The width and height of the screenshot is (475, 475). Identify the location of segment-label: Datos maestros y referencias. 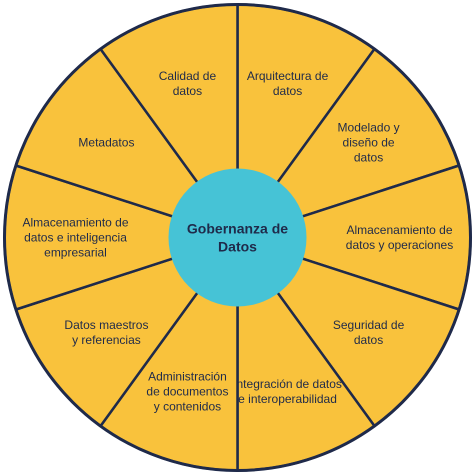
(106, 332).